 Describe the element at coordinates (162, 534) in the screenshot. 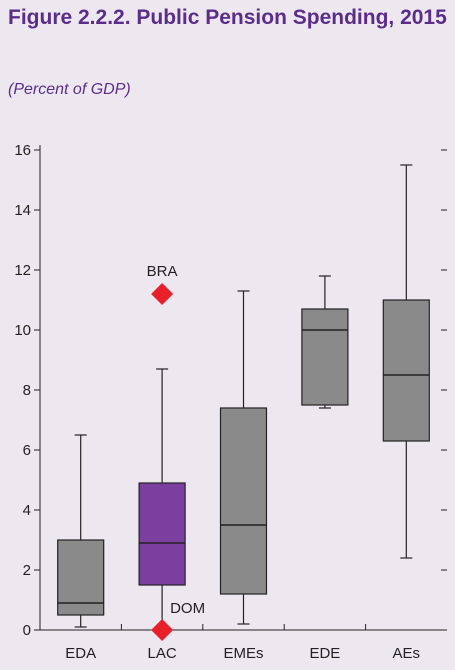

I see `box-lac` at that location.